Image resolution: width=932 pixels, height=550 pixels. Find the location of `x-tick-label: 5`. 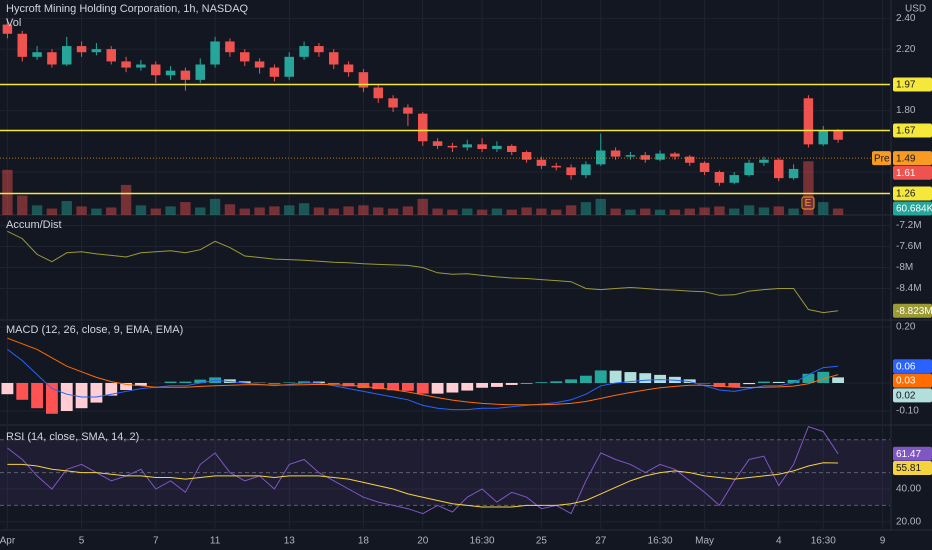

x-tick-label: 5 is located at coordinates (82, 541).